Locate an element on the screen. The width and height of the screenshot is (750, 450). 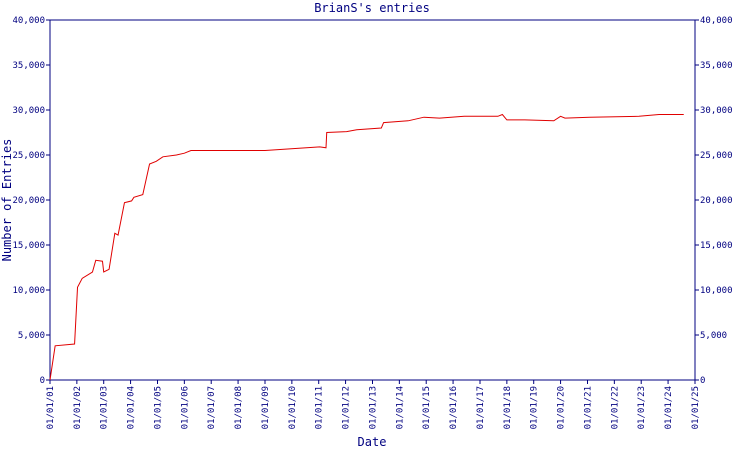
x-tick-label: 01/01/18 is located at coordinates (508, 407).